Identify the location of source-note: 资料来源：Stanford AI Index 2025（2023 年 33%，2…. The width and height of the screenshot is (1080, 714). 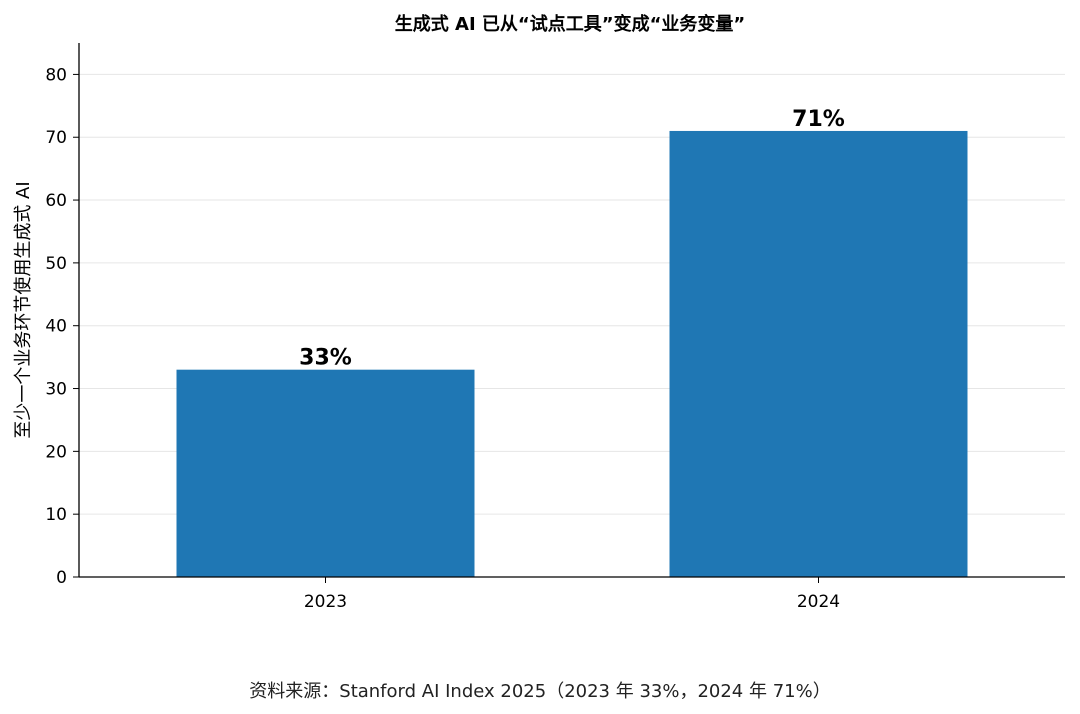
(540, 691).